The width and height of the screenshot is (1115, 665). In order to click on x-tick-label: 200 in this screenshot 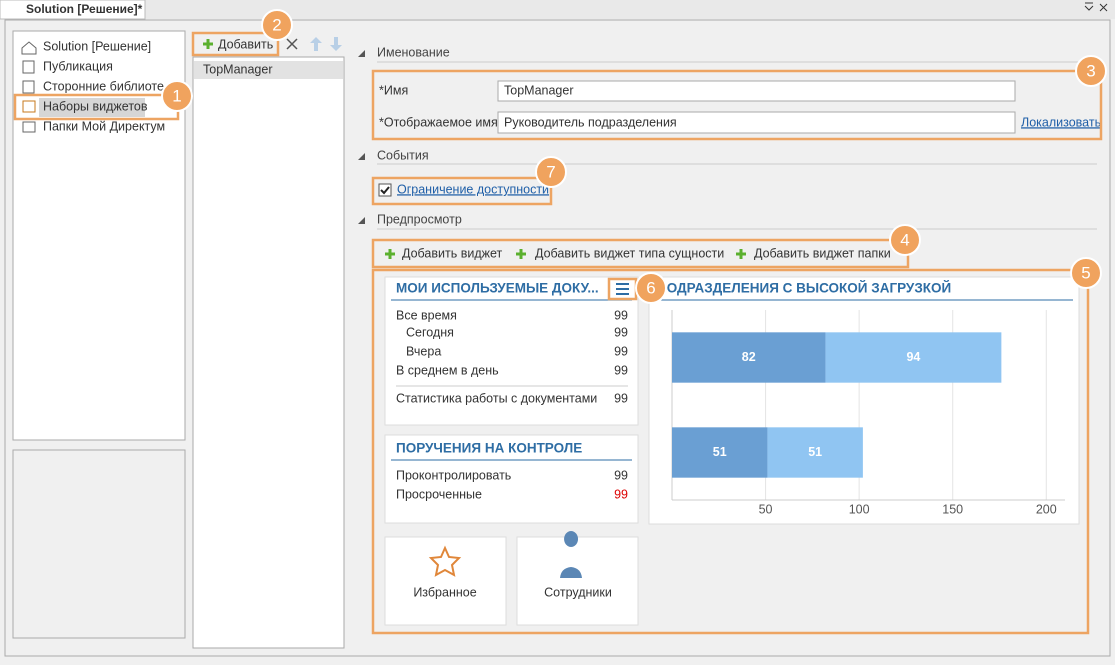, I will do `click(1046, 509)`.